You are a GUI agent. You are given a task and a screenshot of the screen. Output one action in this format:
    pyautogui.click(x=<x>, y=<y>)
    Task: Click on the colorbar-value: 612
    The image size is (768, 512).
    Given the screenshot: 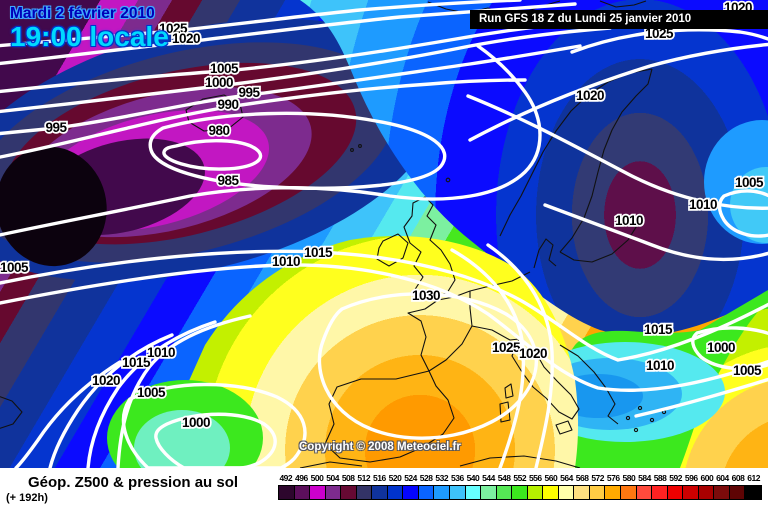 What is the action you would take?
    pyautogui.click(x=753, y=478)
    